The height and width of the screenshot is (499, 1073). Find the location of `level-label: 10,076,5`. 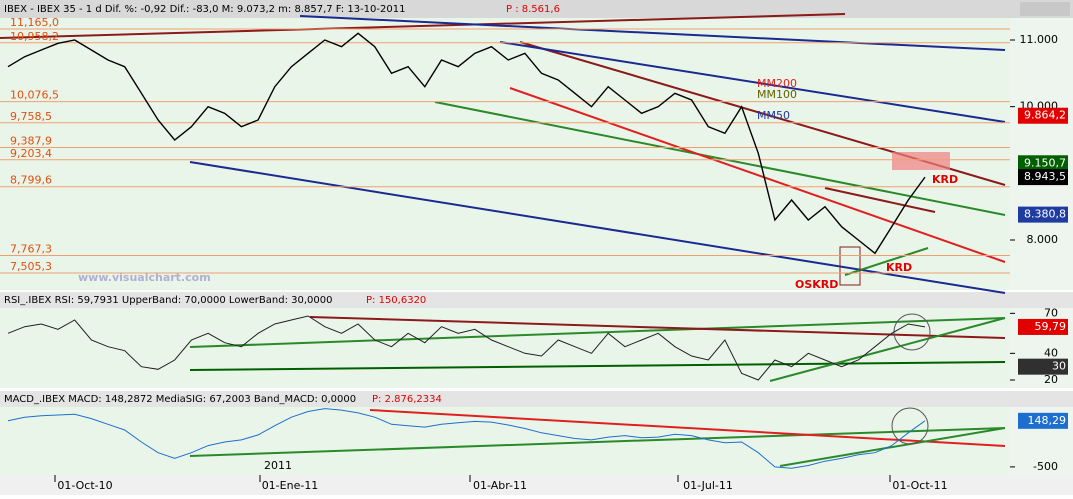

level-label: 10,076,5 is located at coordinates (34, 95).